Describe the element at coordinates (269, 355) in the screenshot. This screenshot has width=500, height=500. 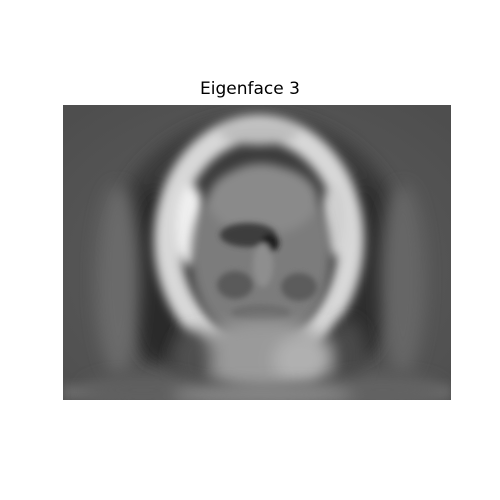
I see `neck-region` at that location.